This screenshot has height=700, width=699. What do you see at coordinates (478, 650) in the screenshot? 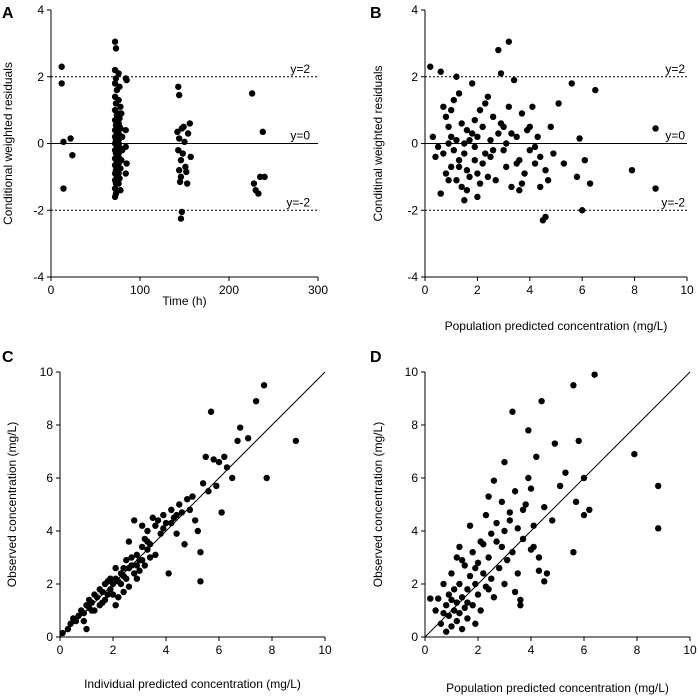
I see `panel-d-x-tick-label: 2` at bounding box center [478, 650].